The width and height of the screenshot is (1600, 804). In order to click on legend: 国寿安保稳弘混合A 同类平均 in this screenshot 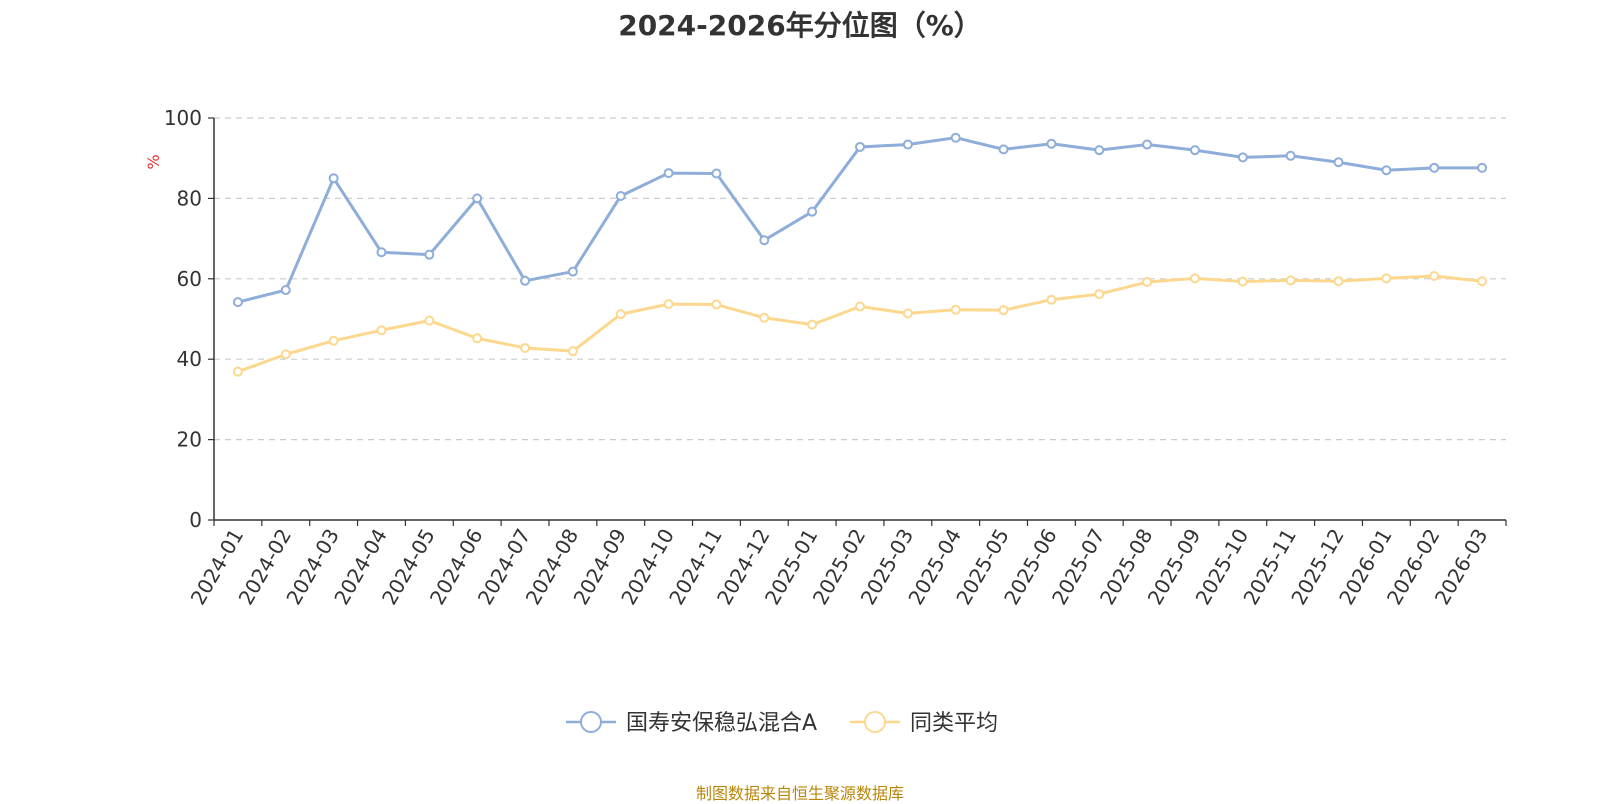, I will do `click(782, 723)`.